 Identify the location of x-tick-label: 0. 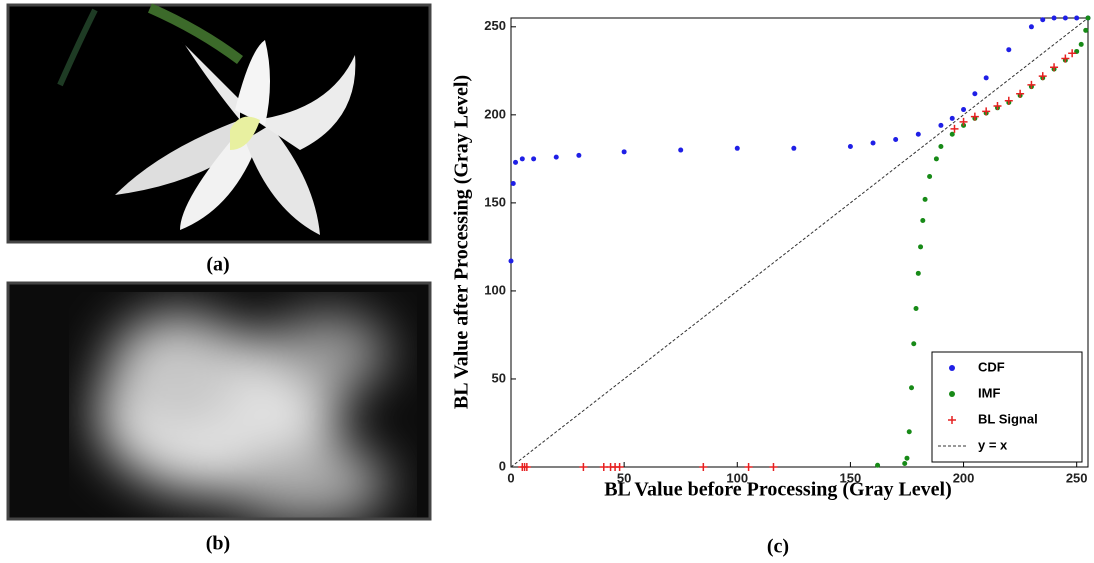
(510, 477).